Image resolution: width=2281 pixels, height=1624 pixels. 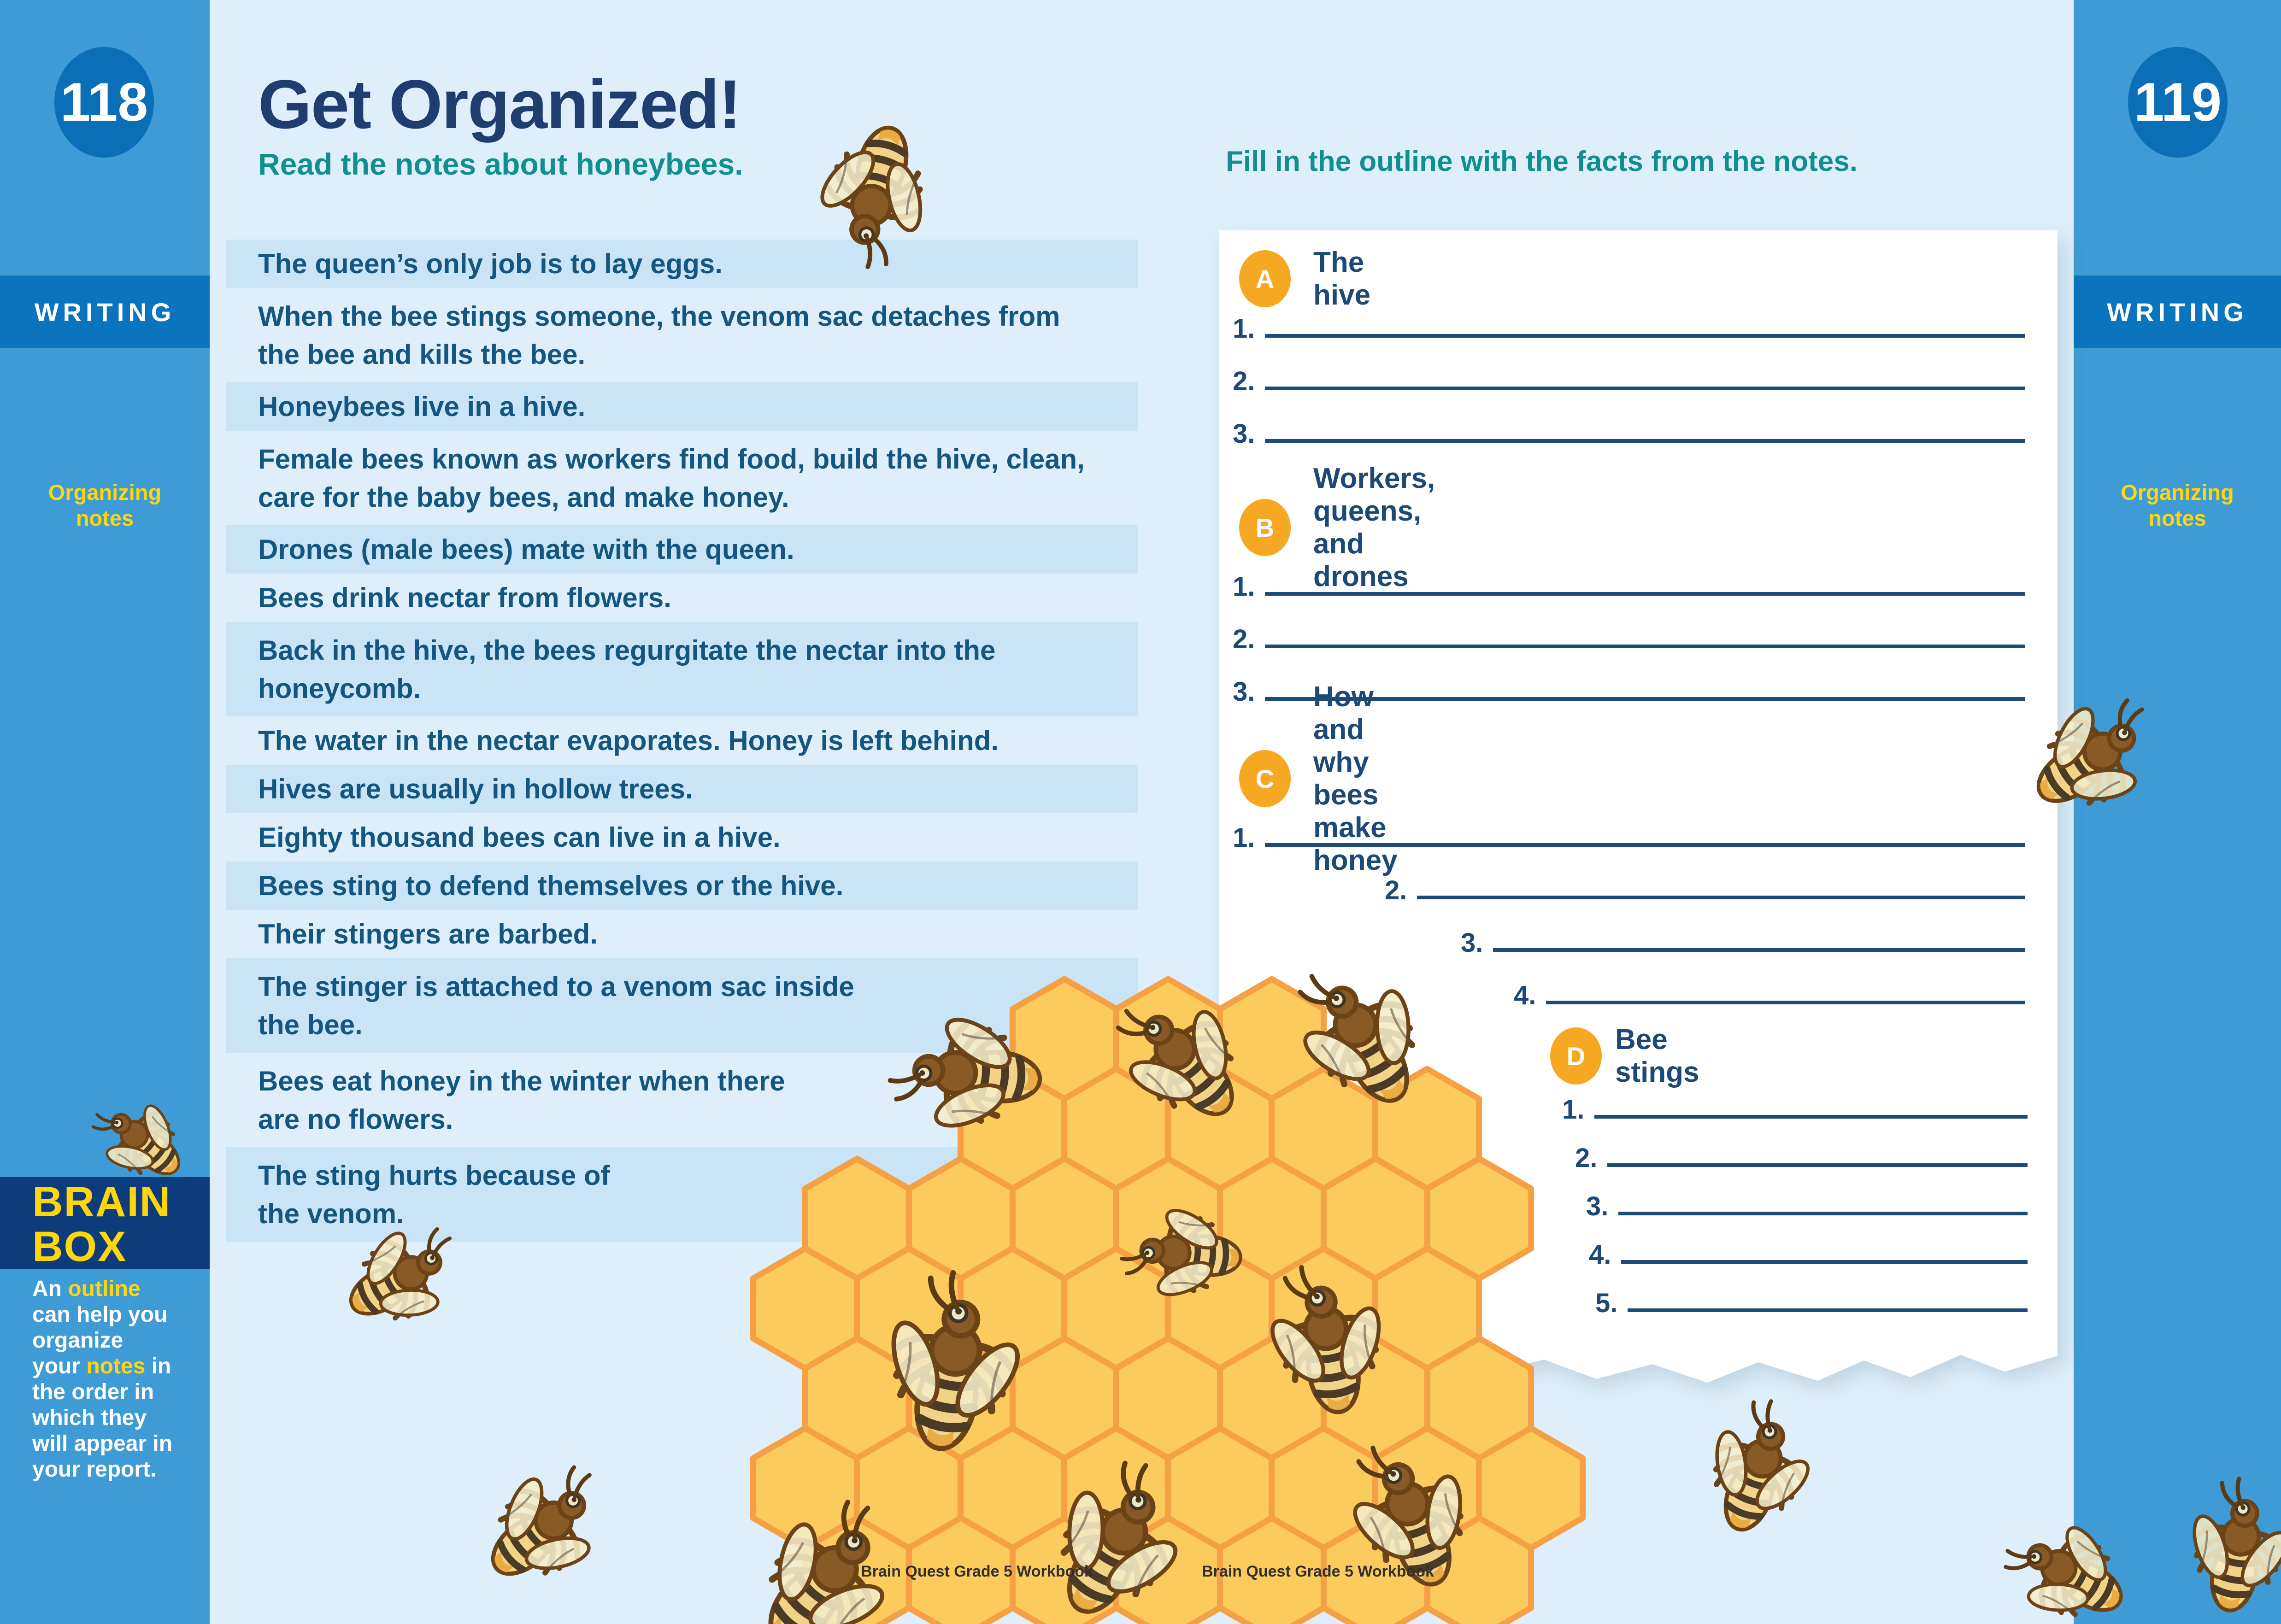 What do you see at coordinates (682, 264) in the screenshot?
I see `note-row: The queen’s only job is to lay eggs.` at bounding box center [682, 264].